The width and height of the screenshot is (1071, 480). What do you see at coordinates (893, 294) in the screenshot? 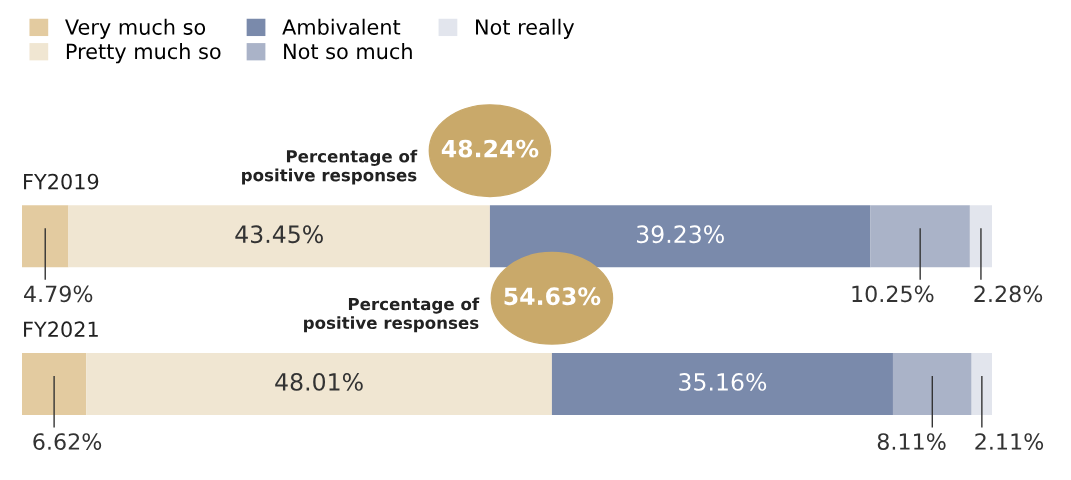
I see `data-label: 10.25%` at bounding box center [893, 294].